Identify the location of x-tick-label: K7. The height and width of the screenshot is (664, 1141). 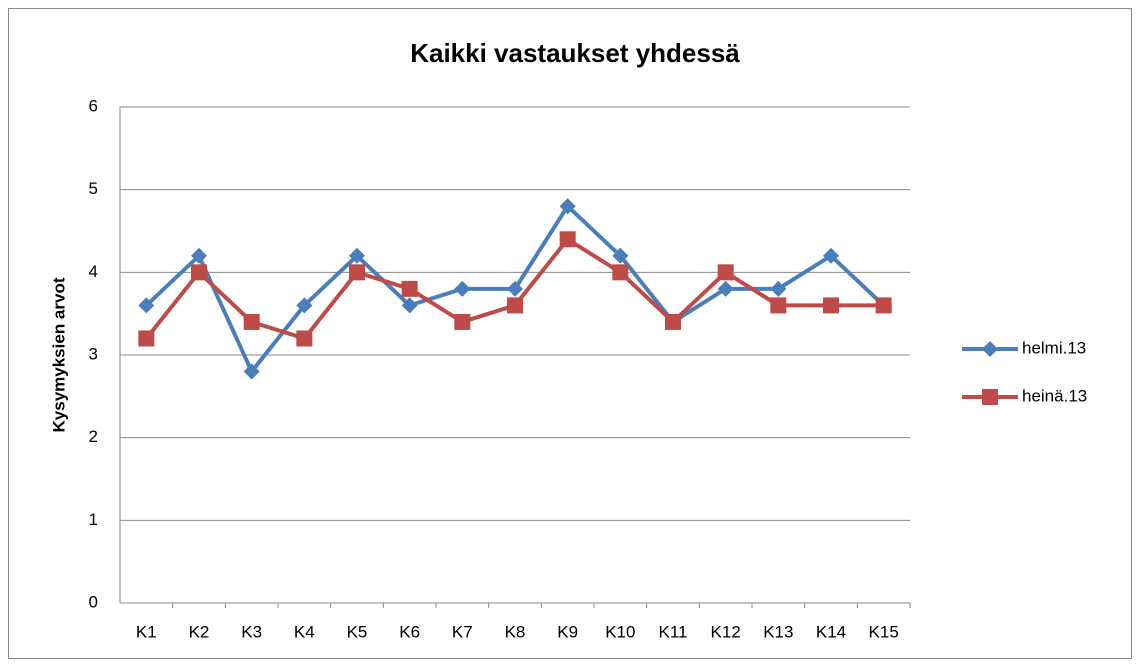
(462, 631).